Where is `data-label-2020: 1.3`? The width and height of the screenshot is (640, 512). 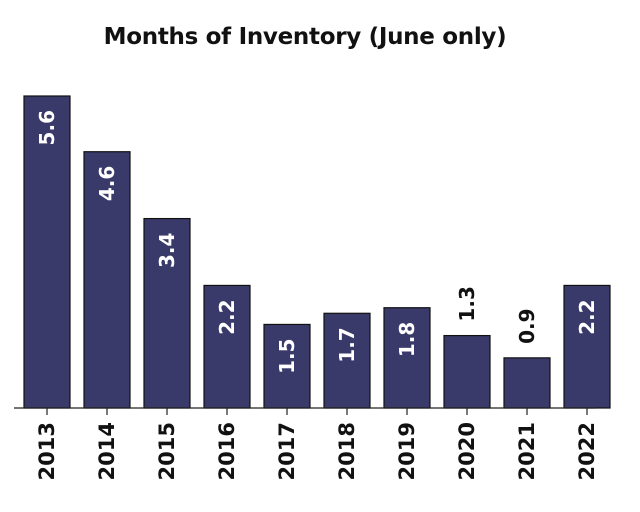 data-label-2020: 1.3 is located at coordinates (467, 303).